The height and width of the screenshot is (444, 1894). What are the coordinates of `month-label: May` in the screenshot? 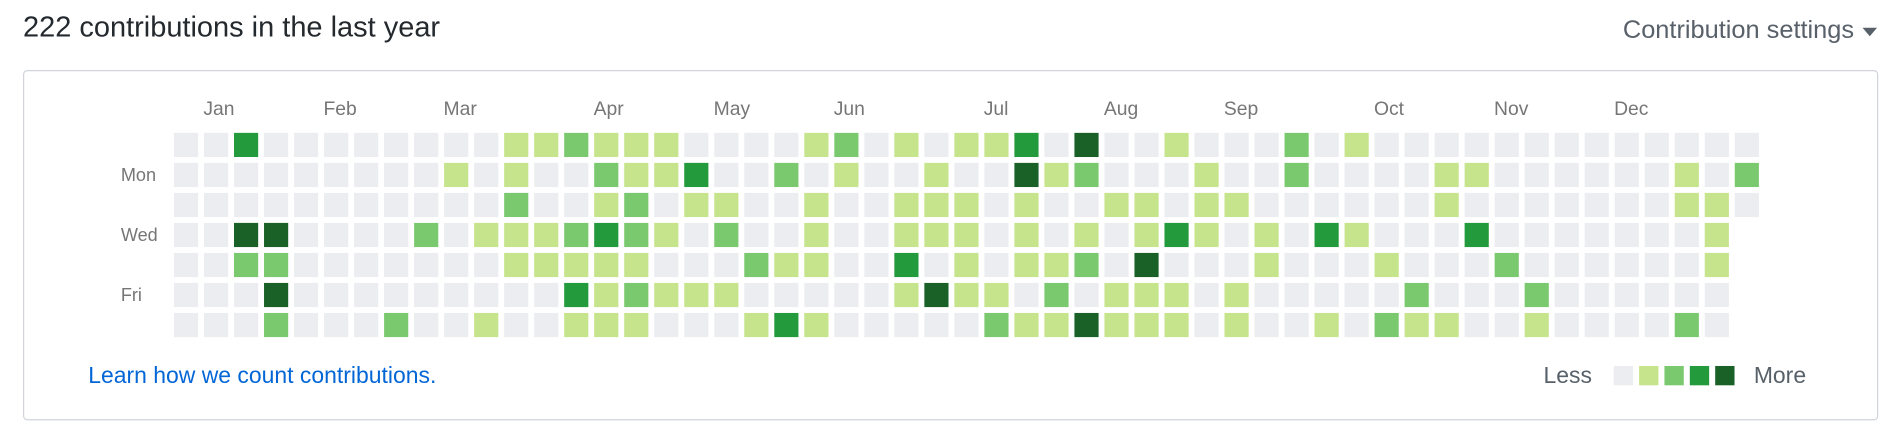 It's located at (732, 109).